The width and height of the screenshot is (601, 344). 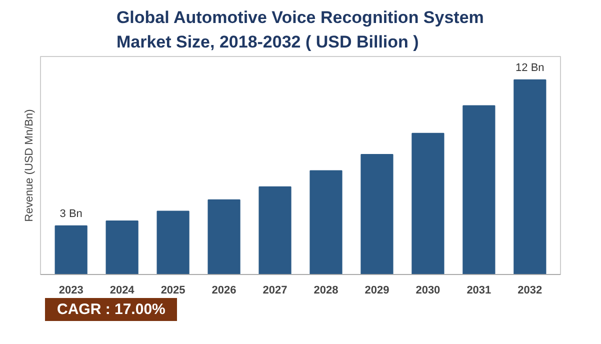 What do you see at coordinates (377, 290) in the screenshot?
I see `x-tick-label: 2029` at bounding box center [377, 290].